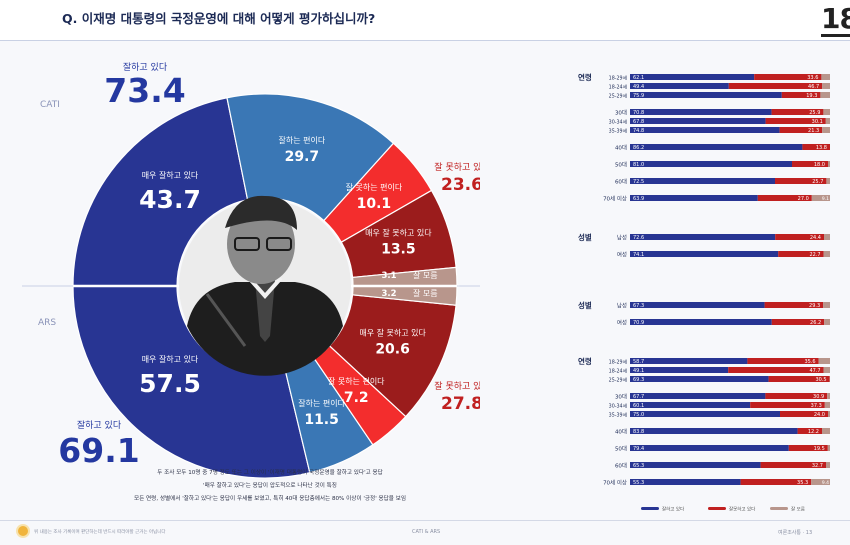 The width and height of the screenshot is (850, 545). What do you see at coordinates (170, 359) in the screenshot?
I see `ars-label-name-very-good: 매우 잘하고 있다` at bounding box center [170, 359].